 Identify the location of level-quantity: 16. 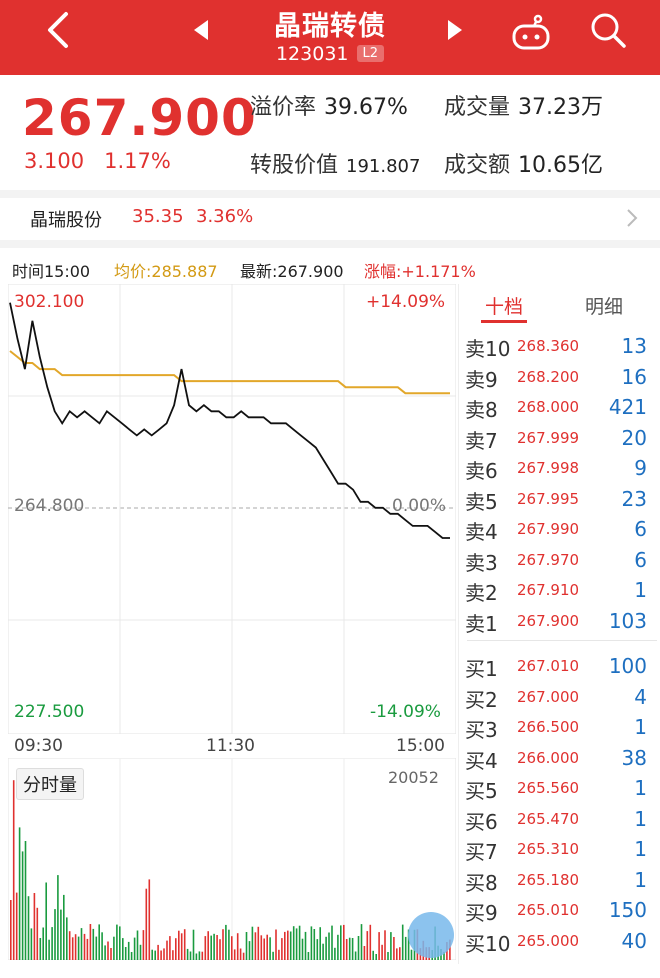
(634, 376).